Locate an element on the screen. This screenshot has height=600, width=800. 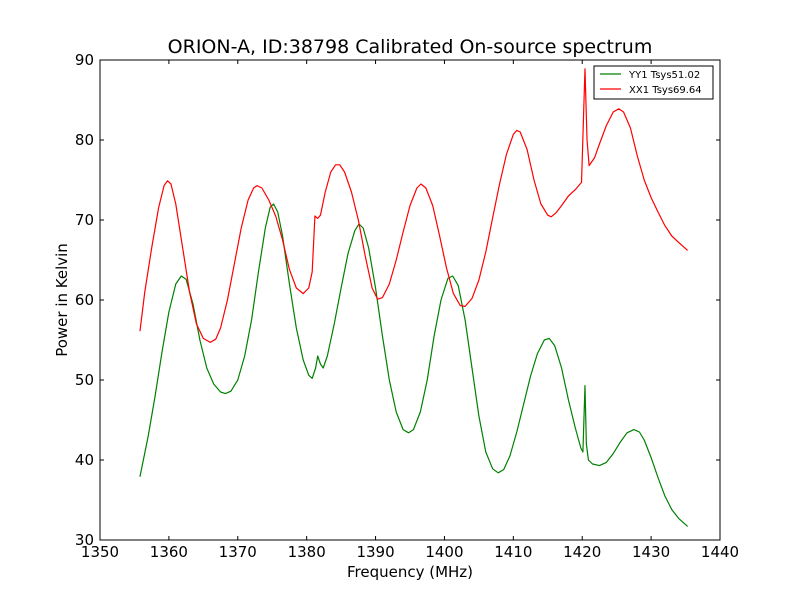
y-tick-label: 80 is located at coordinates (84, 140).